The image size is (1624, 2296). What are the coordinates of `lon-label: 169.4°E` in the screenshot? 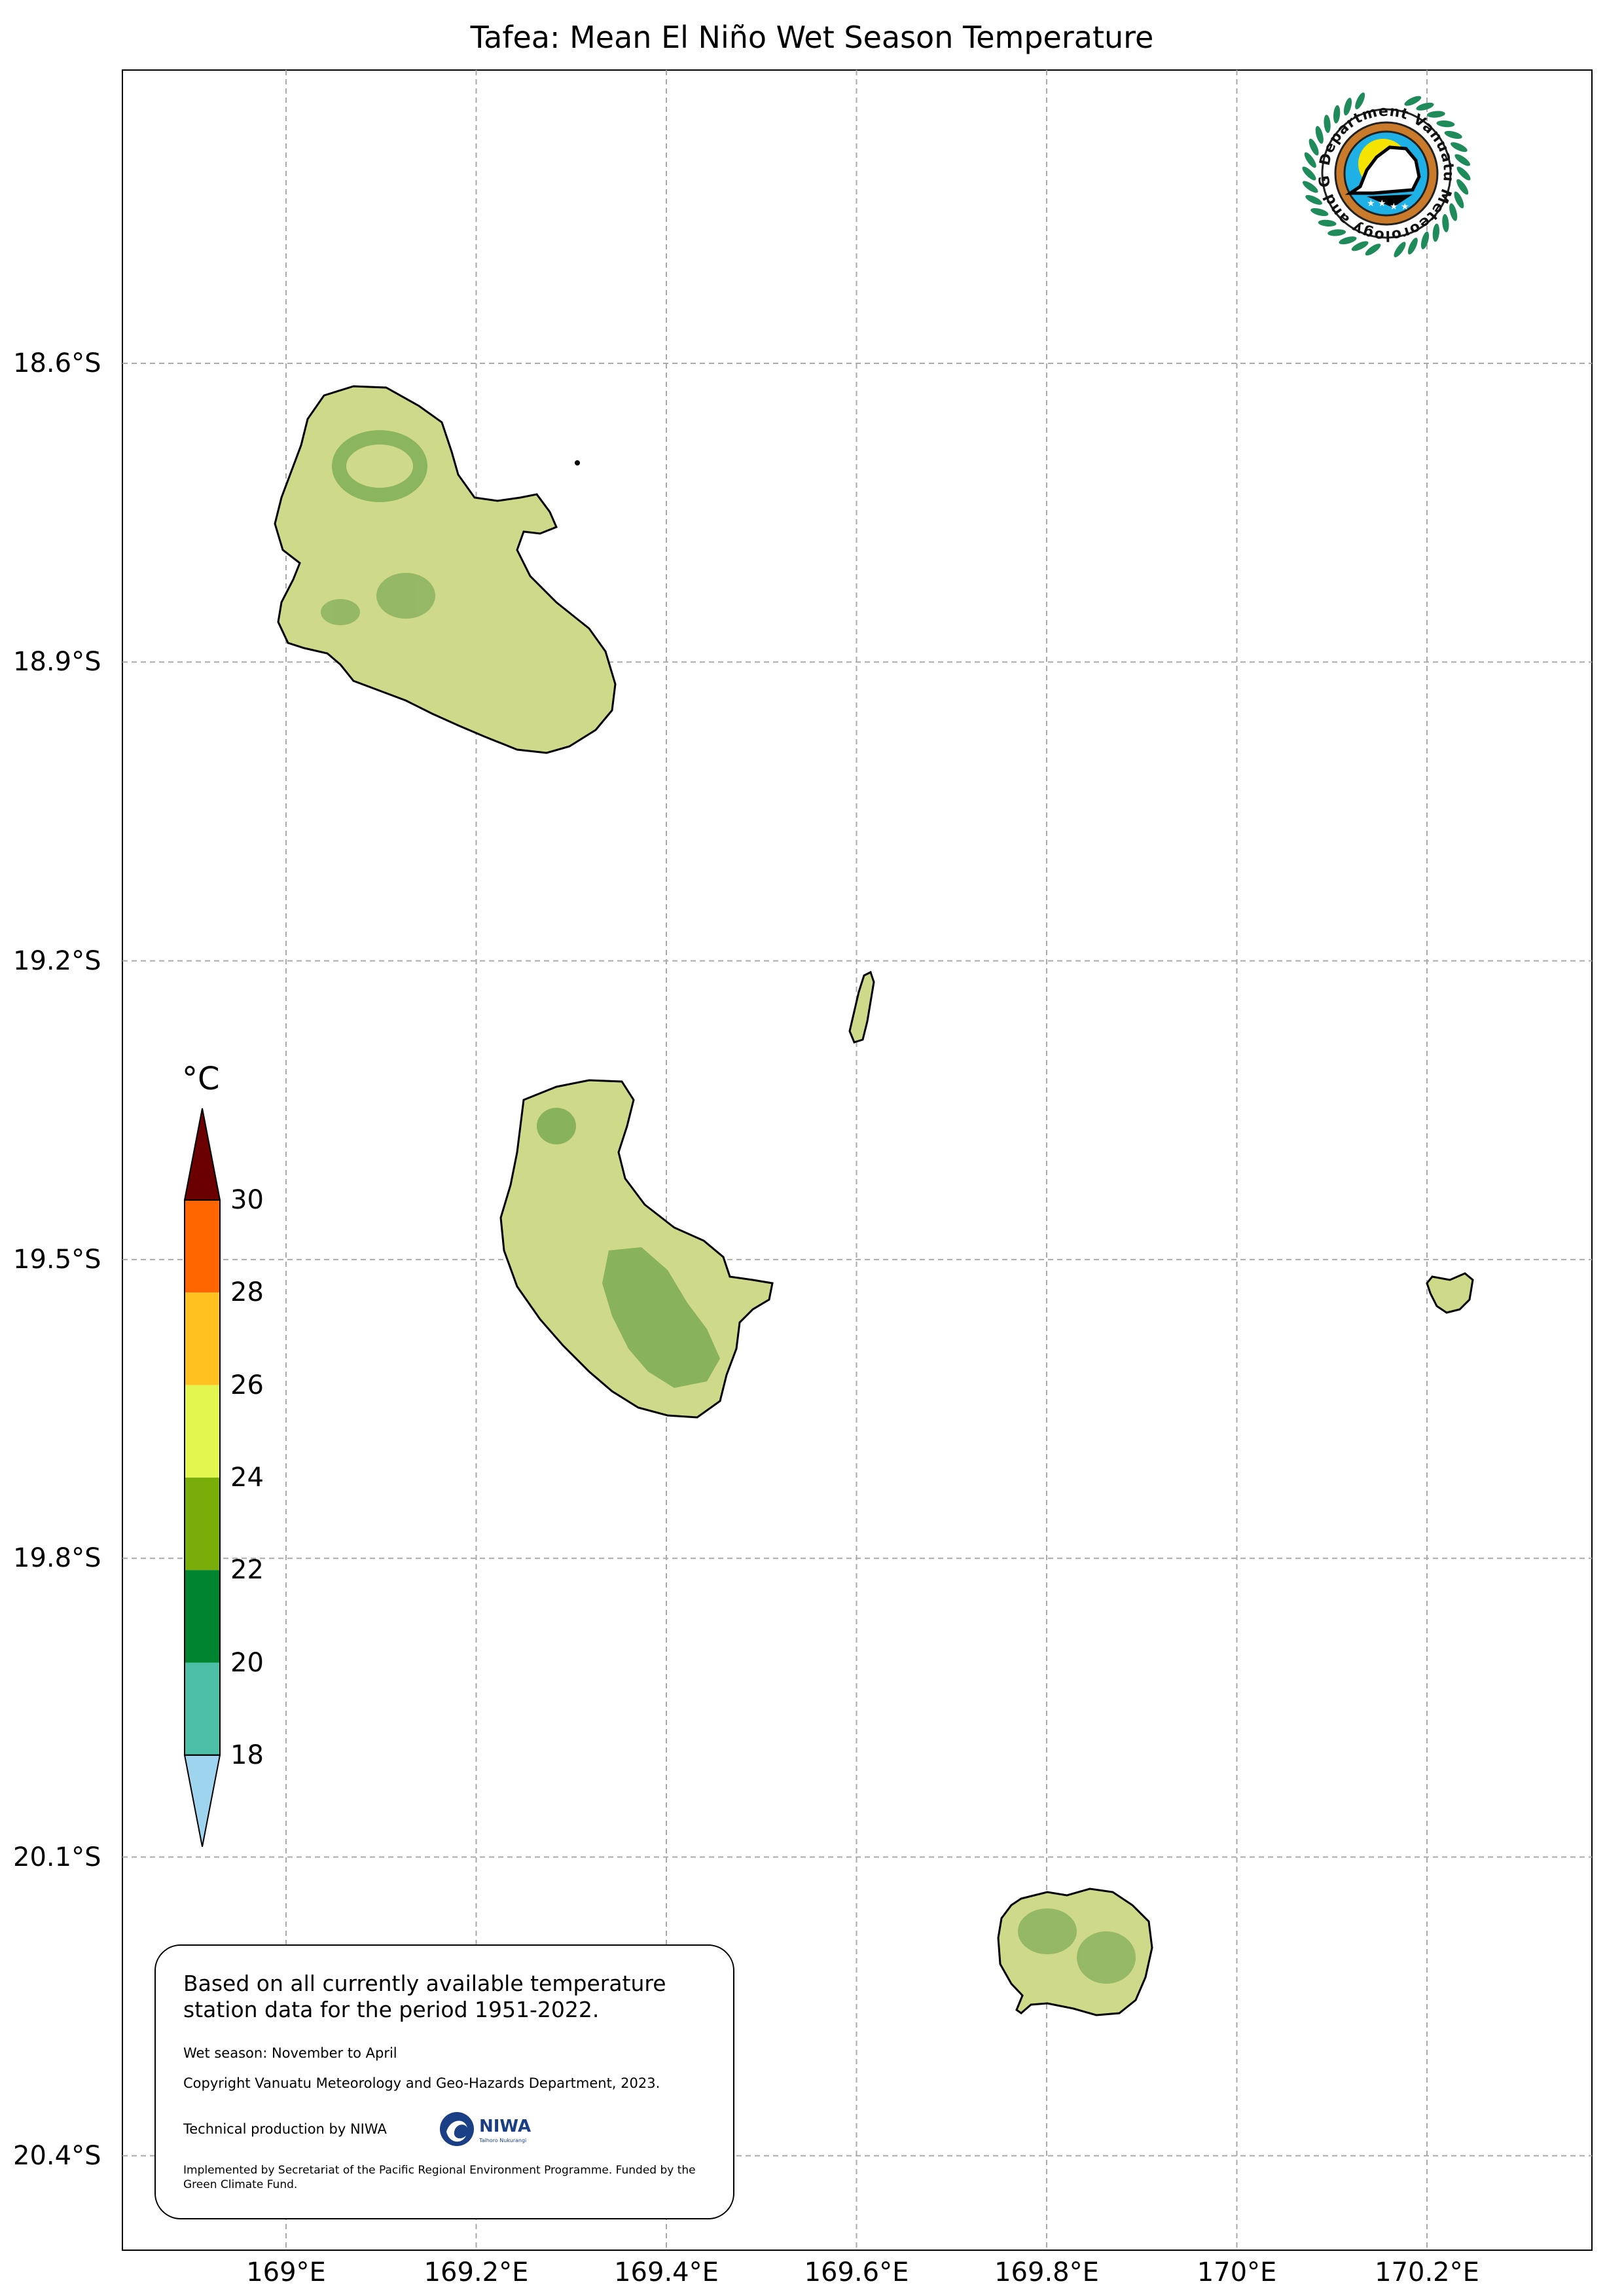 It's located at (666, 2272).